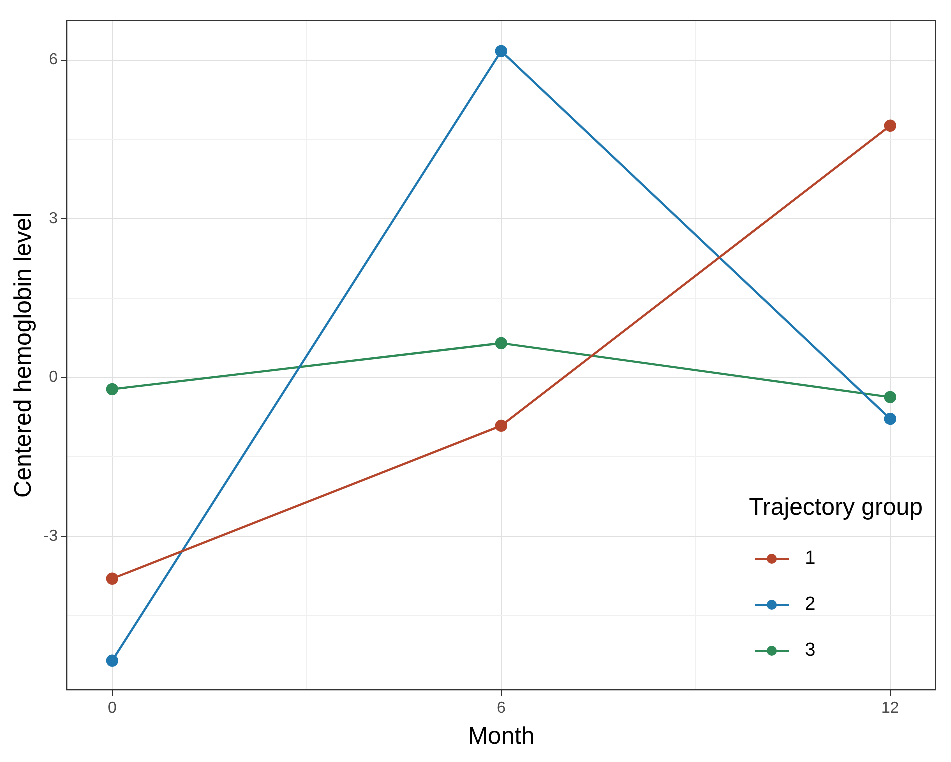 The image size is (951, 762). What do you see at coordinates (501, 709) in the screenshot?
I see `x-tick-label: 6` at bounding box center [501, 709].